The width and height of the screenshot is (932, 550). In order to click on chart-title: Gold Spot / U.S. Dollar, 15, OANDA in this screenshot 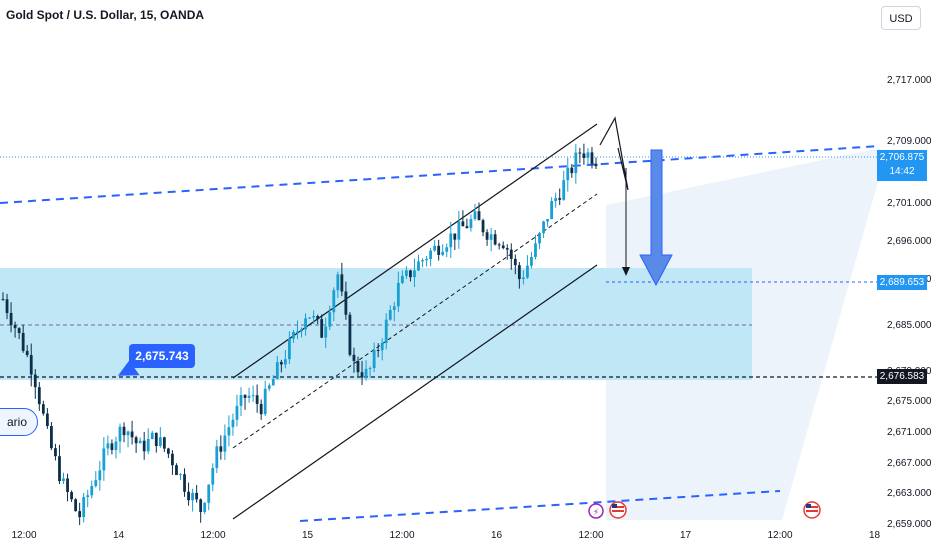, I will do `click(105, 15)`.